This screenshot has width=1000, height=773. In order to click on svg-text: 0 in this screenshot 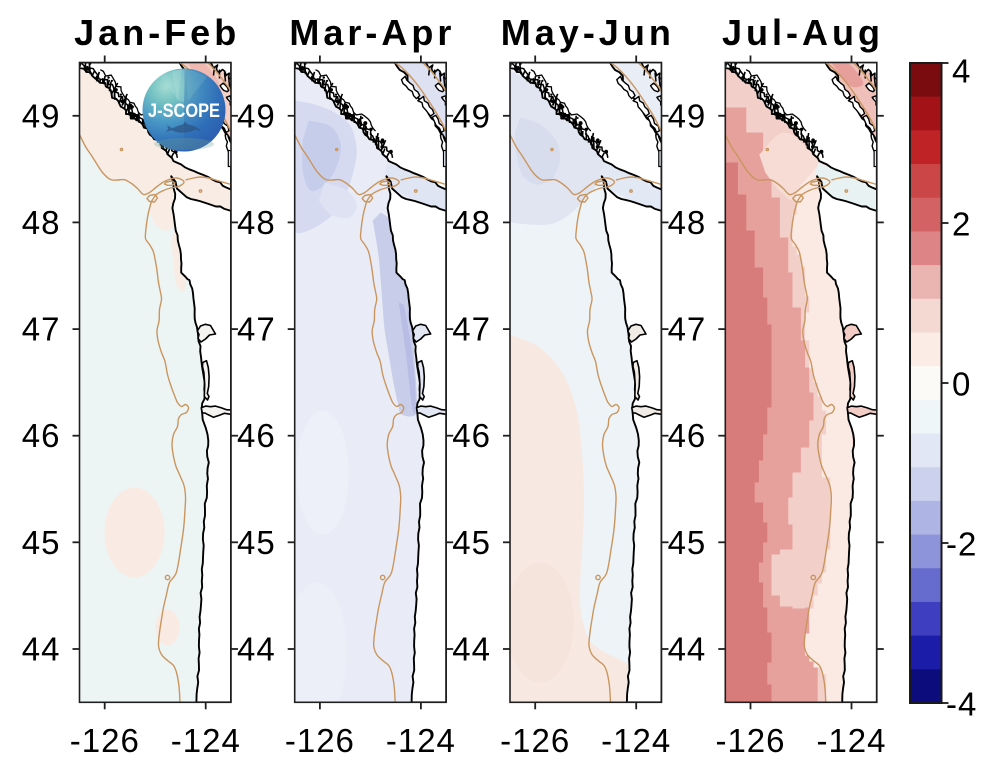, I will do `click(961, 384)`.